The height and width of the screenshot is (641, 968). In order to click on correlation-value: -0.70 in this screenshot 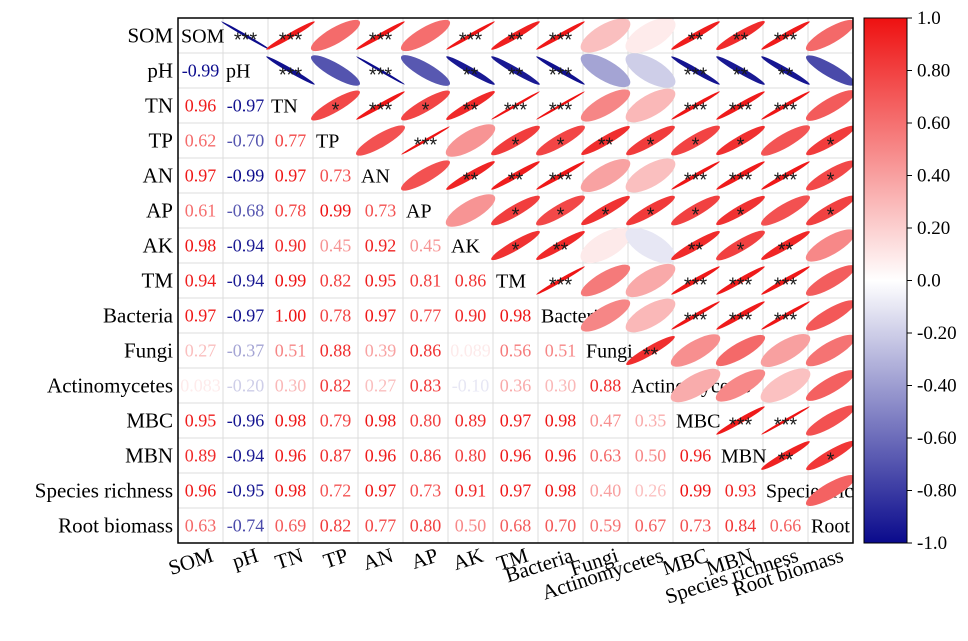, I will do `click(246, 141)`.